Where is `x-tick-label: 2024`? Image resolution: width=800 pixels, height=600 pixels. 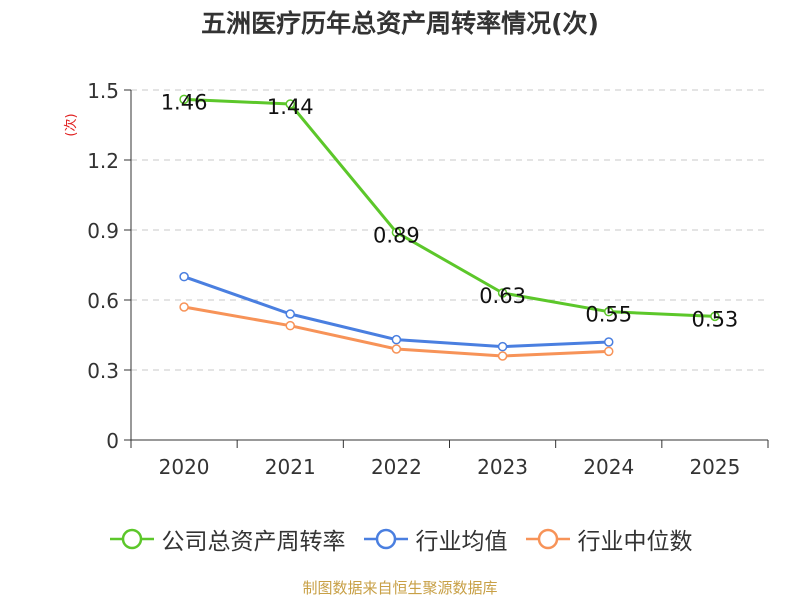 x-tick-label: 2024 is located at coordinates (608, 467).